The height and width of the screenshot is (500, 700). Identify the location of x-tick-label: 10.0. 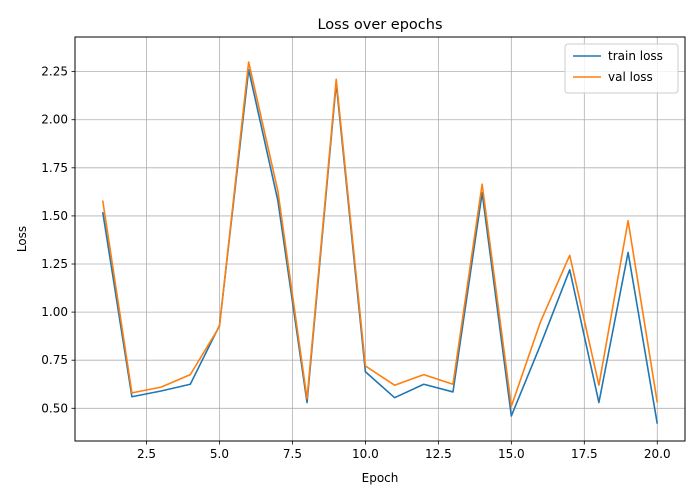
(365, 454).